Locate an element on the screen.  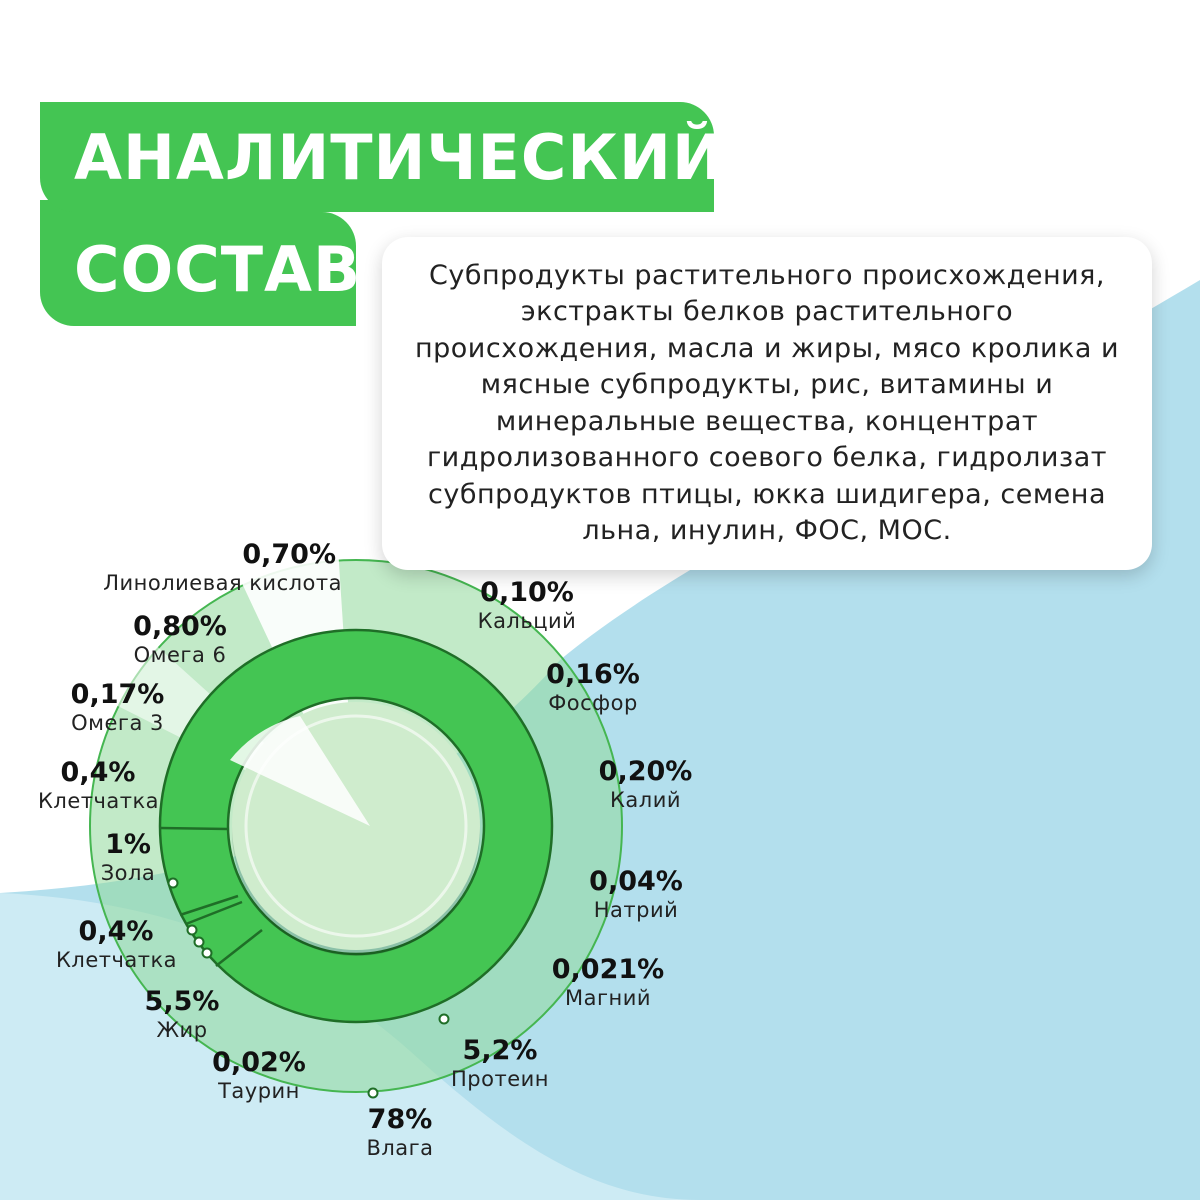
main-ring is located at coordinates (356, 826).